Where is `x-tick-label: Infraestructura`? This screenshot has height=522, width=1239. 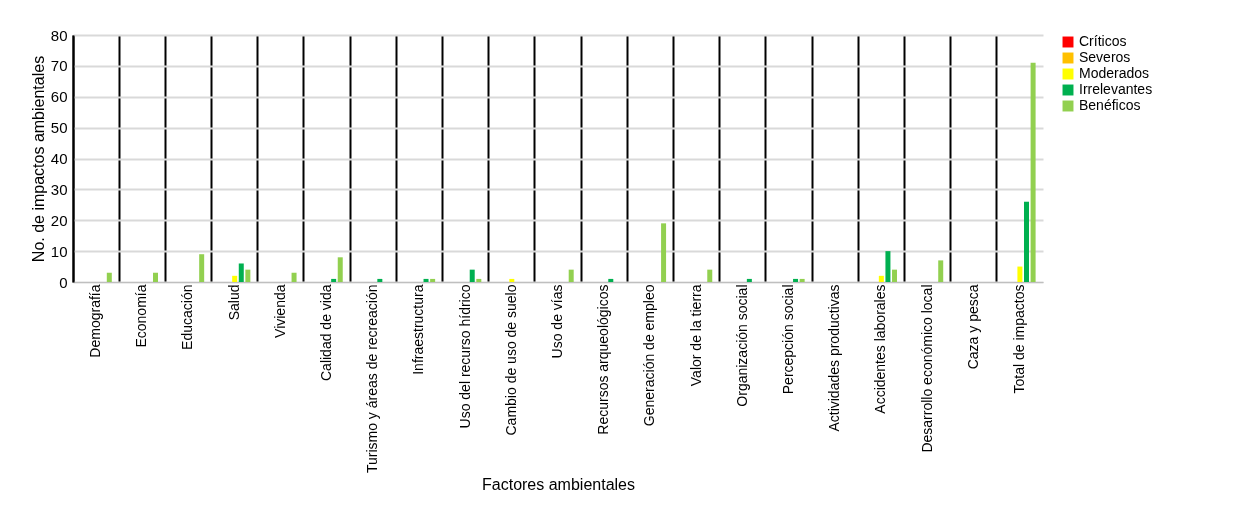
x-tick-label: Infraestructura is located at coordinates (418, 329).